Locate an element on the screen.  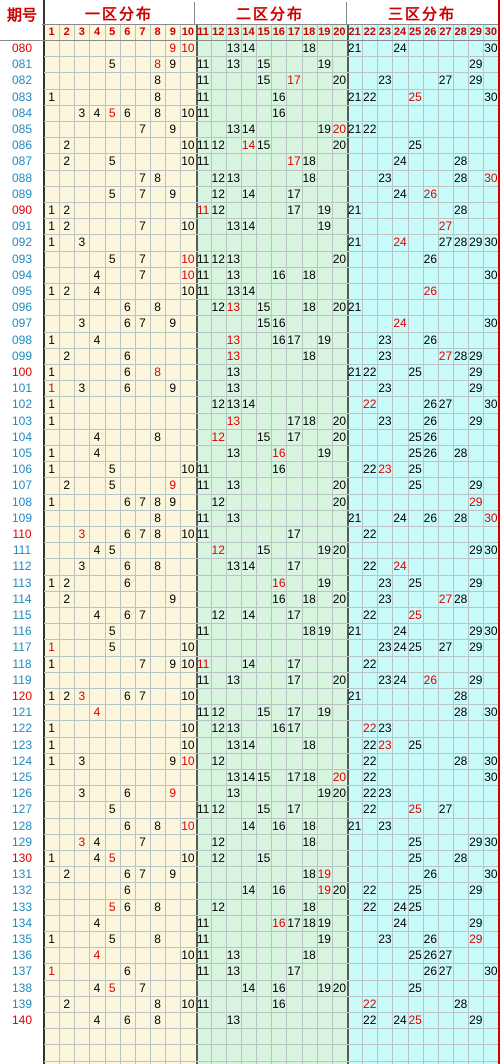
number-header-12: 12 is located at coordinates (218, 32).